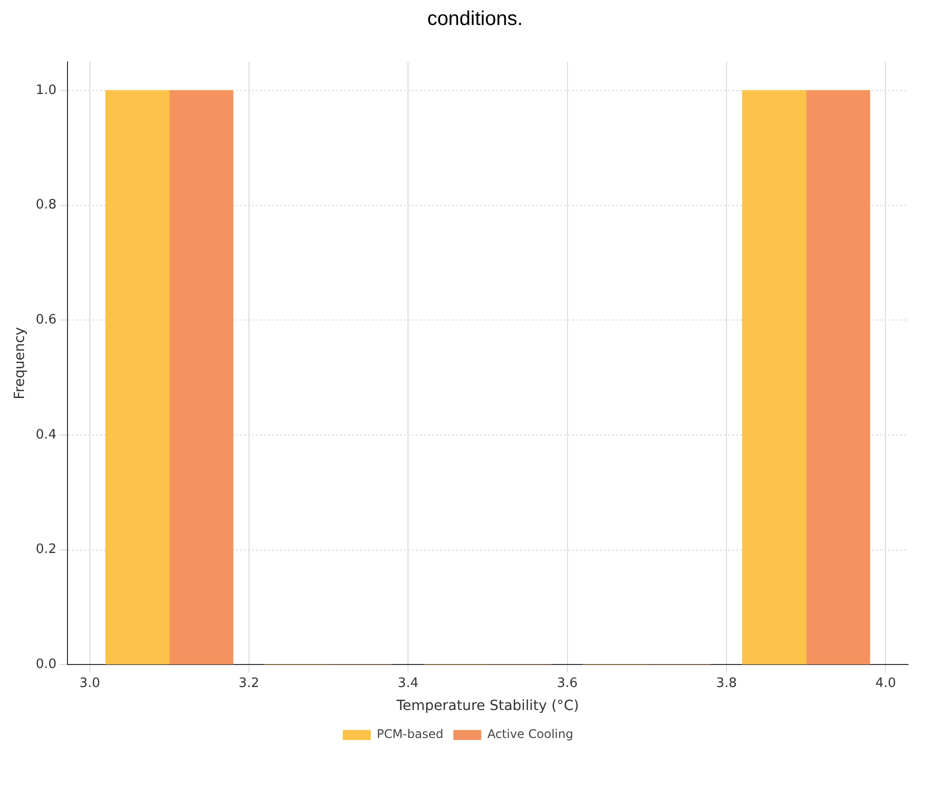 The height and width of the screenshot is (796, 950). Describe the element at coordinates (46, 90) in the screenshot. I see `y-tick-label: 1.0` at that location.